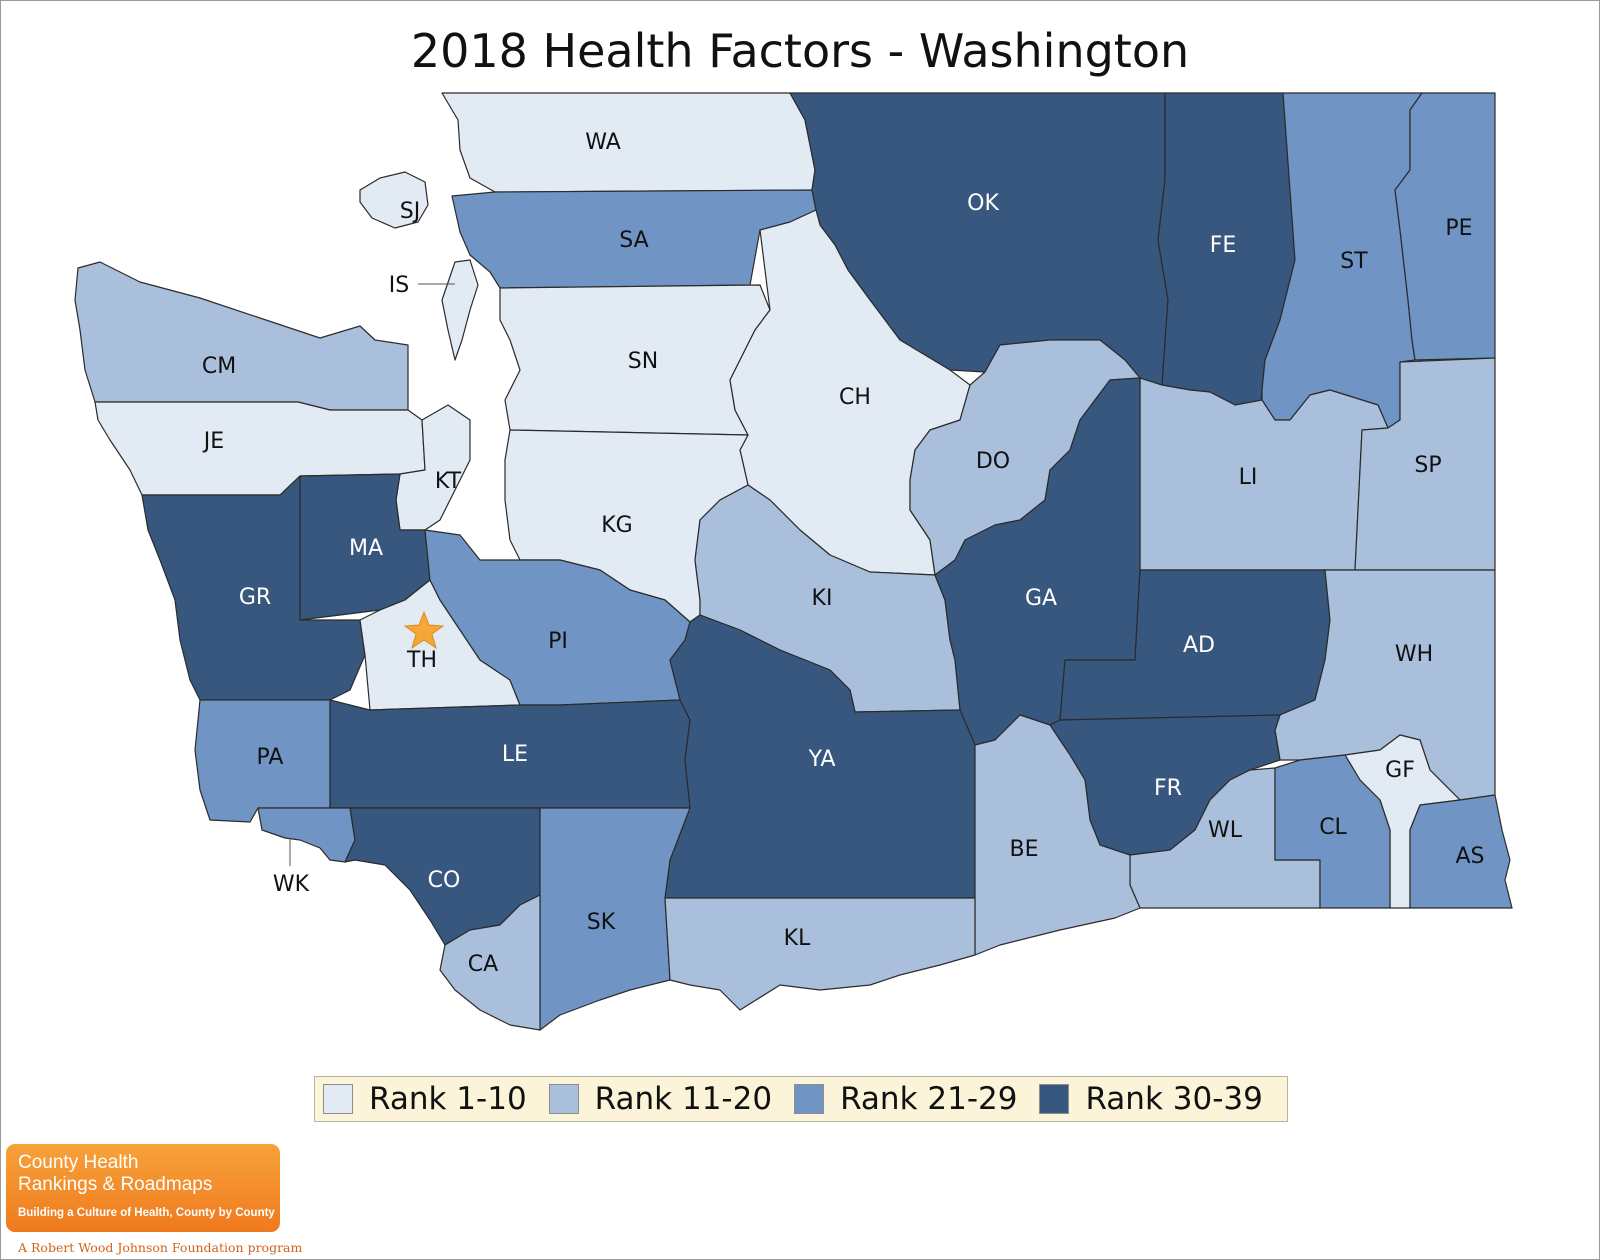 The image size is (1600, 1260). I want to click on label-CH: CH, so click(855, 397).